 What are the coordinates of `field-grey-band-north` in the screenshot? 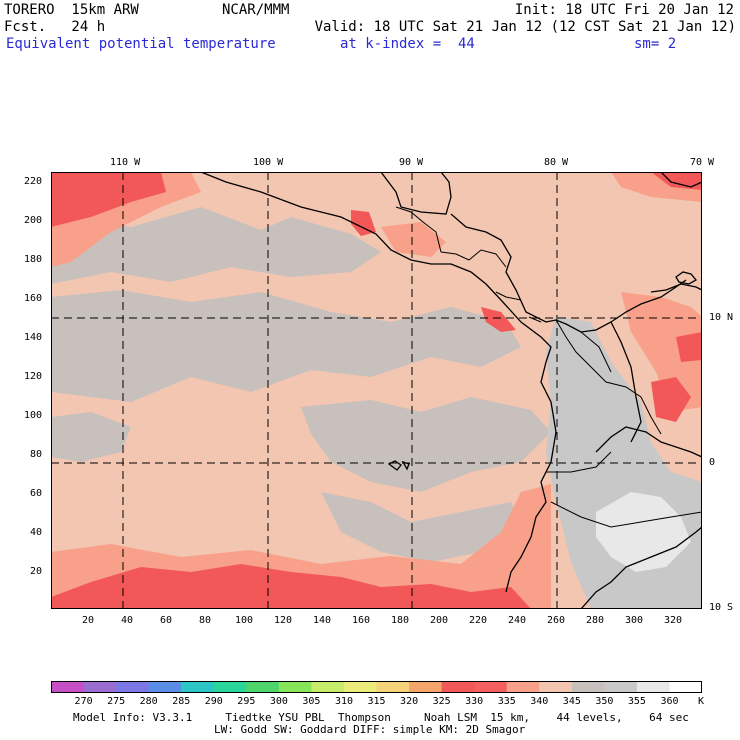 It's located at (216, 245).